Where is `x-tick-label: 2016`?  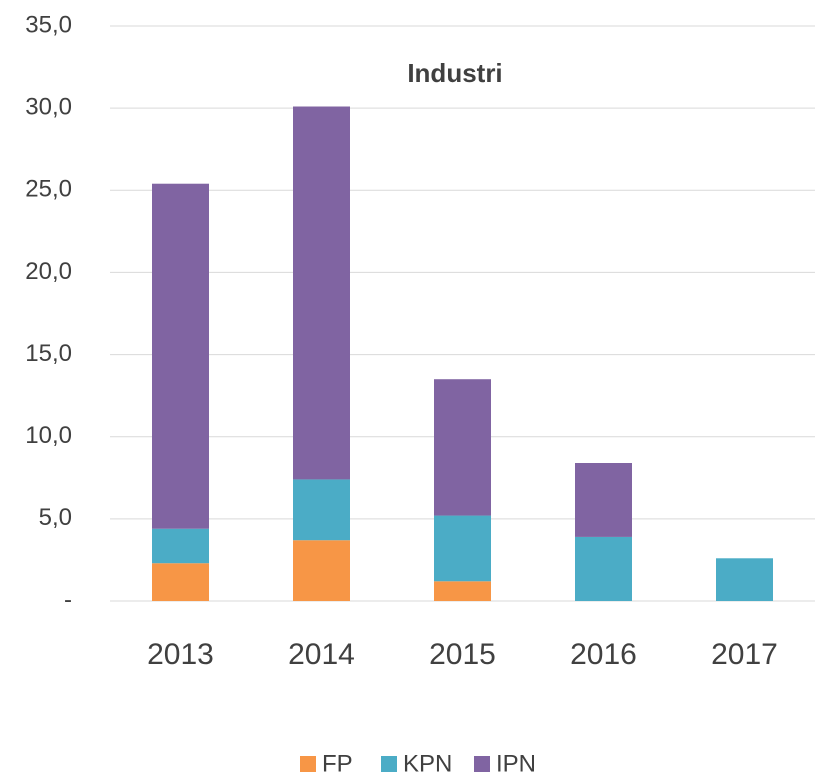 x-tick-label: 2016 is located at coordinates (603, 654).